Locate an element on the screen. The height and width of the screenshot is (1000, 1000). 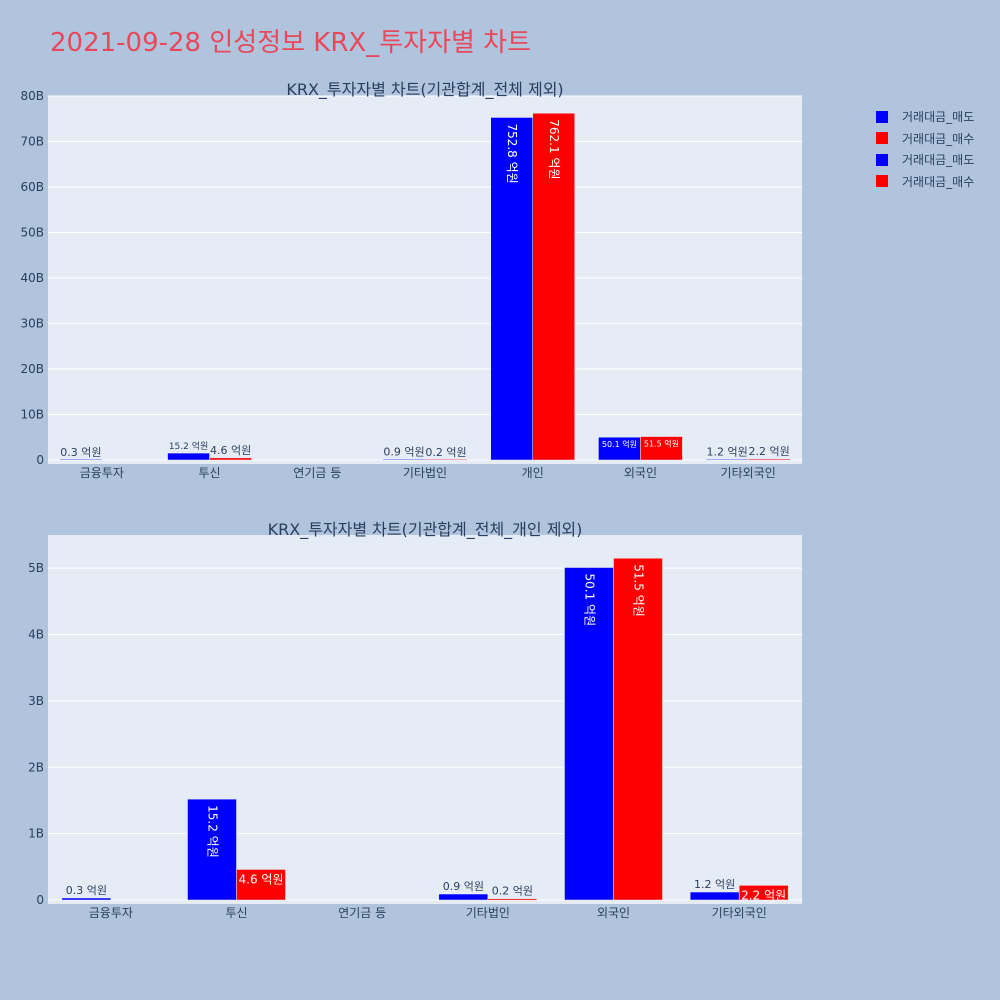
page-title: 2021-09-28 인성정보 KRX_투자자별 차트 is located at coordinates (291, 43).